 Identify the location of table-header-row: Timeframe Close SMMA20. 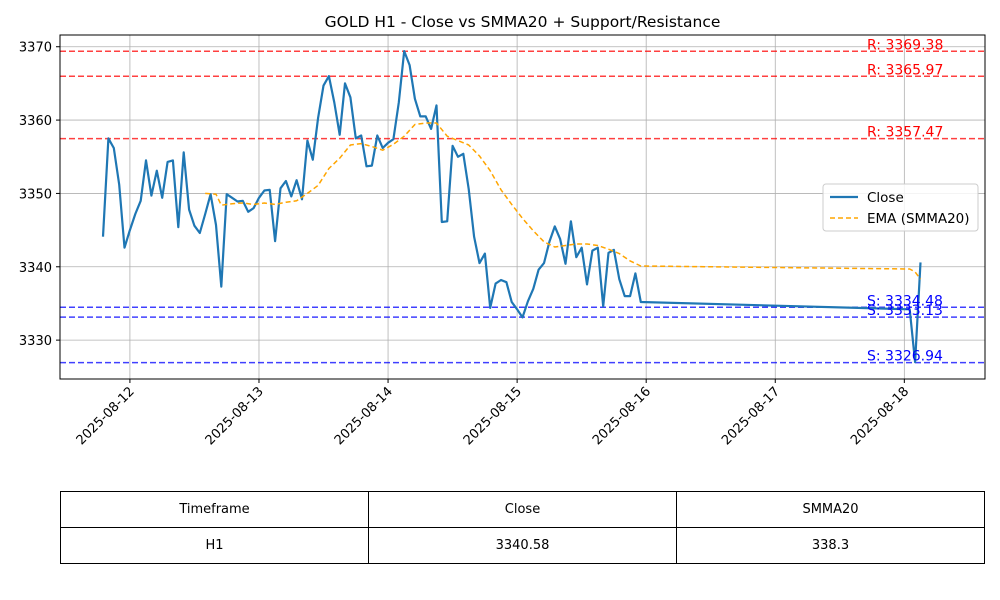
(522, 509).